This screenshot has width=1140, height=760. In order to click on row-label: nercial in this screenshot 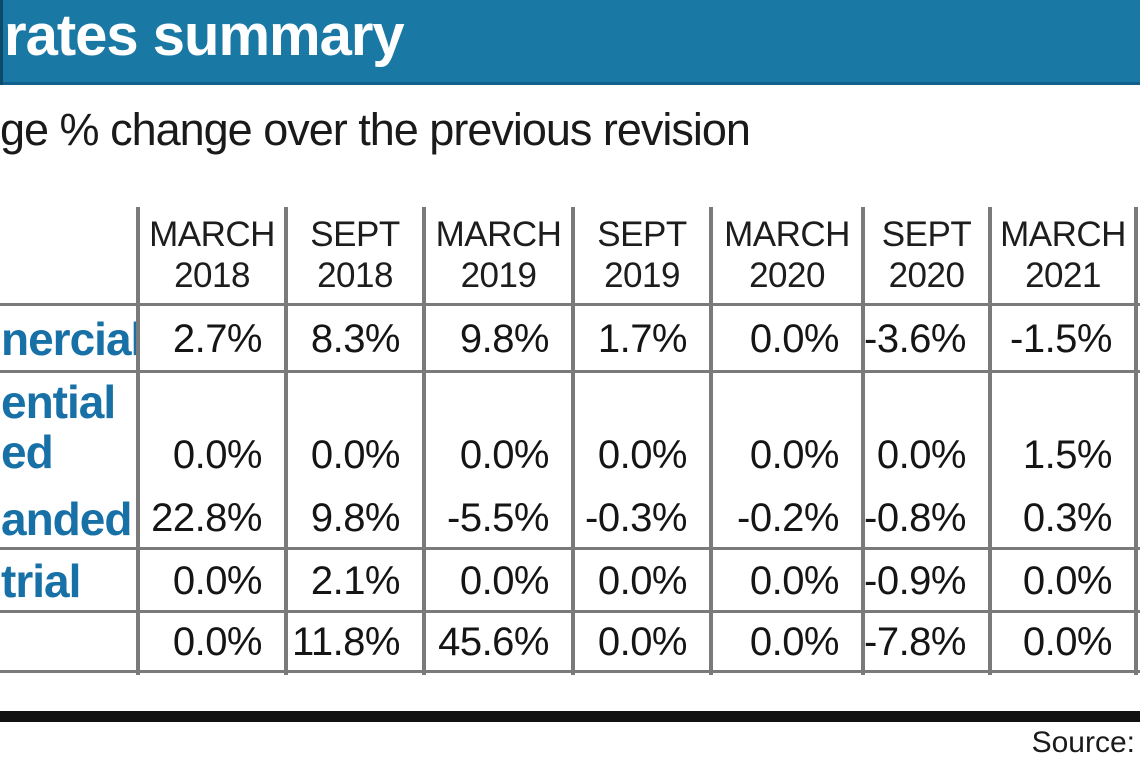, I will do `click(68, 339)`.